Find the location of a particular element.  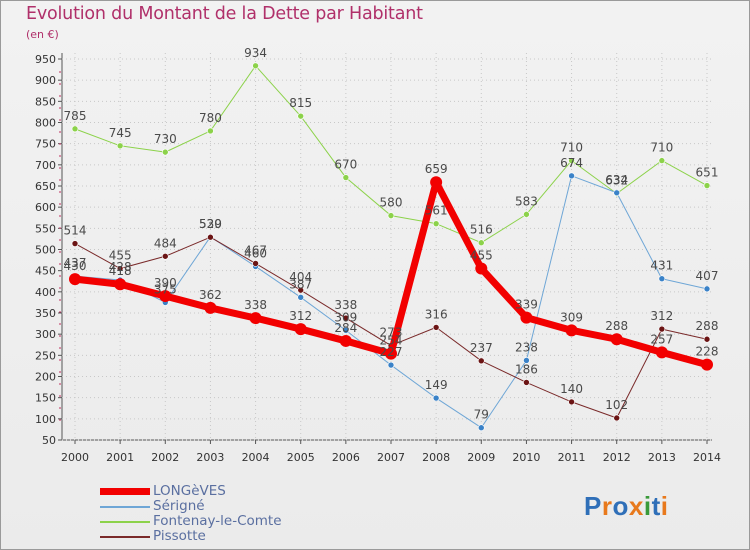

x-tick-label: 2011 is located at coordinates (572, 457).